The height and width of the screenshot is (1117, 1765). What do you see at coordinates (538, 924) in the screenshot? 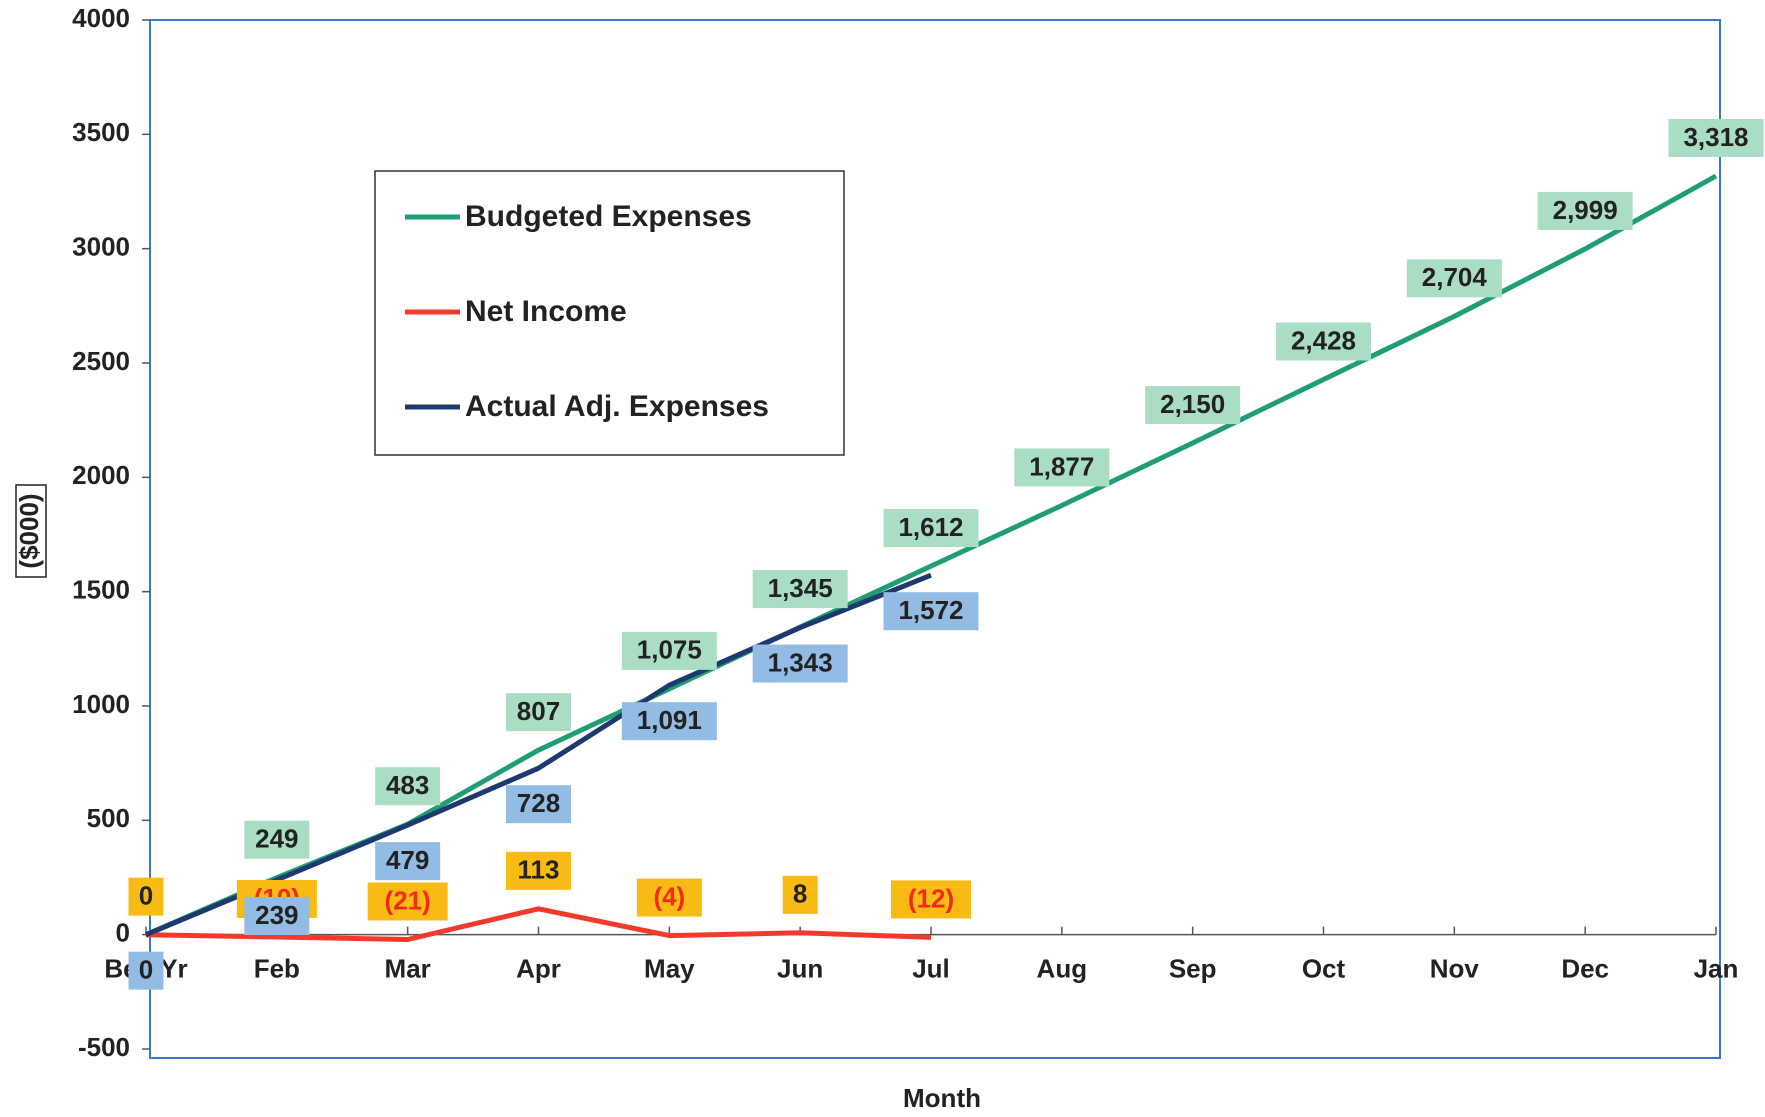
I see `series-line` at bounding box center [538, 924].